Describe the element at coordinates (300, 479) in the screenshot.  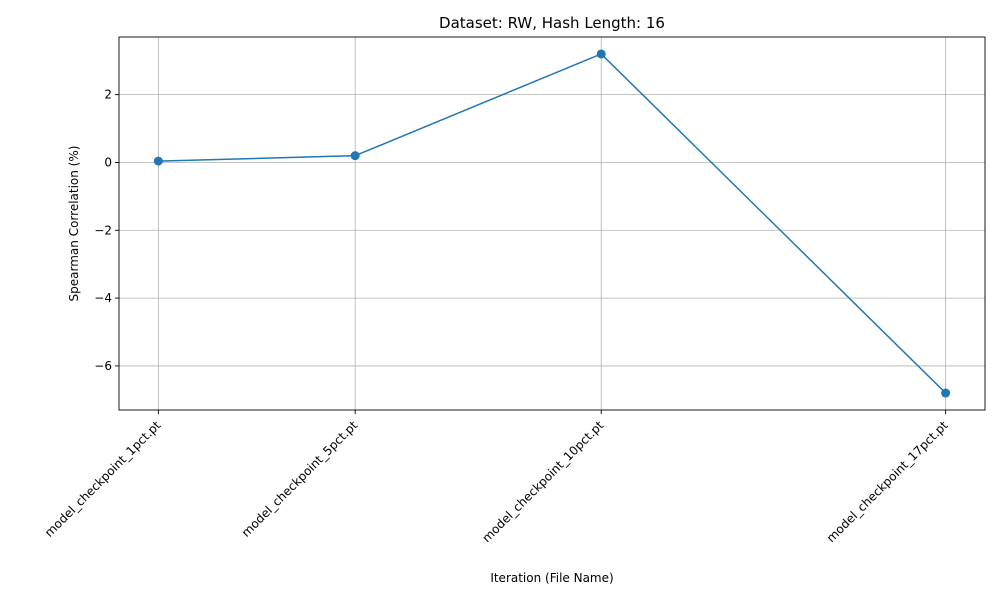
I see `x-tick-label: model_checkpoint_5pct.pt` at that location.